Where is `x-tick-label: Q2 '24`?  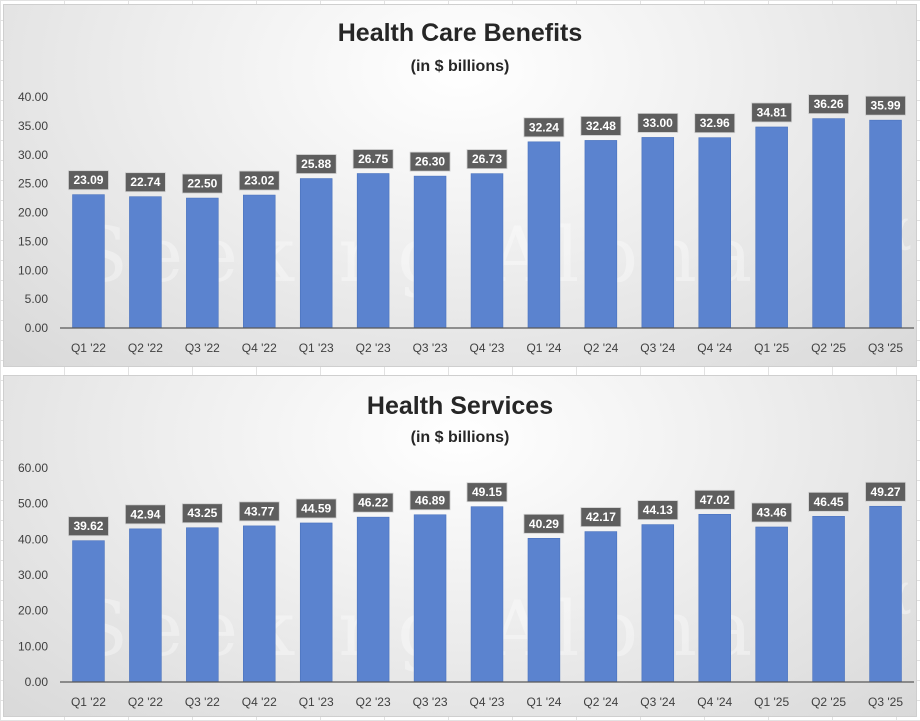 x-tick-label: Q2 '24 is located at coordinates (600, 702).